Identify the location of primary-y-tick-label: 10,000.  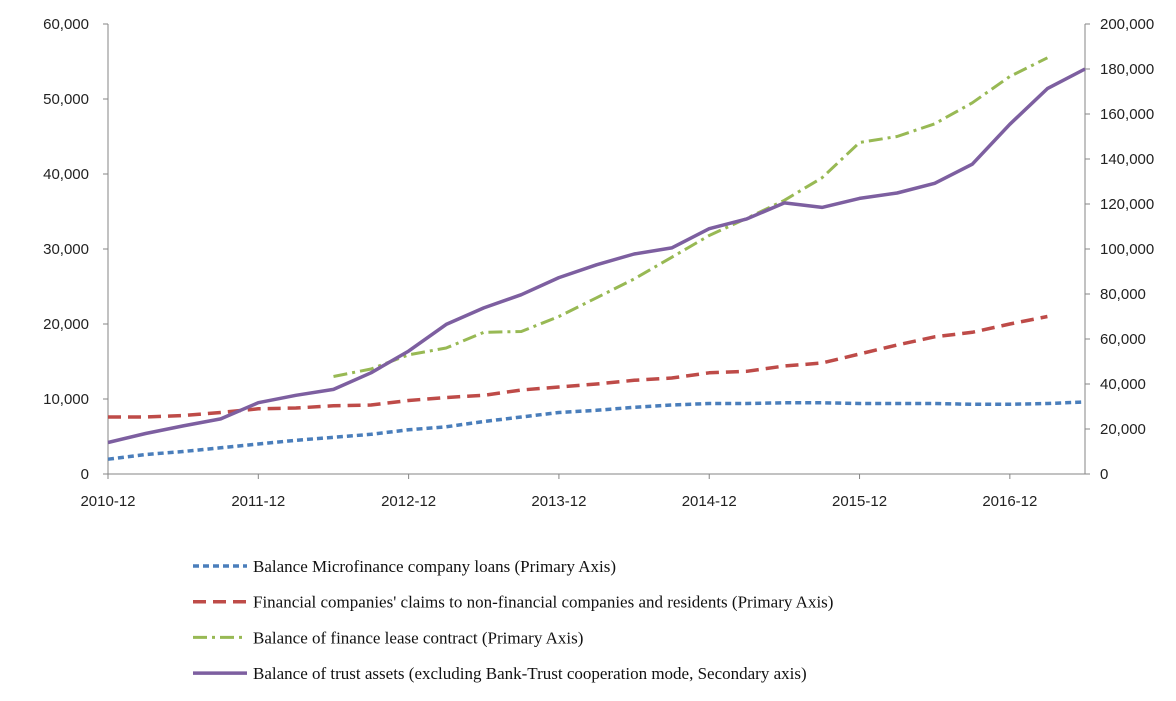
(66, 399).